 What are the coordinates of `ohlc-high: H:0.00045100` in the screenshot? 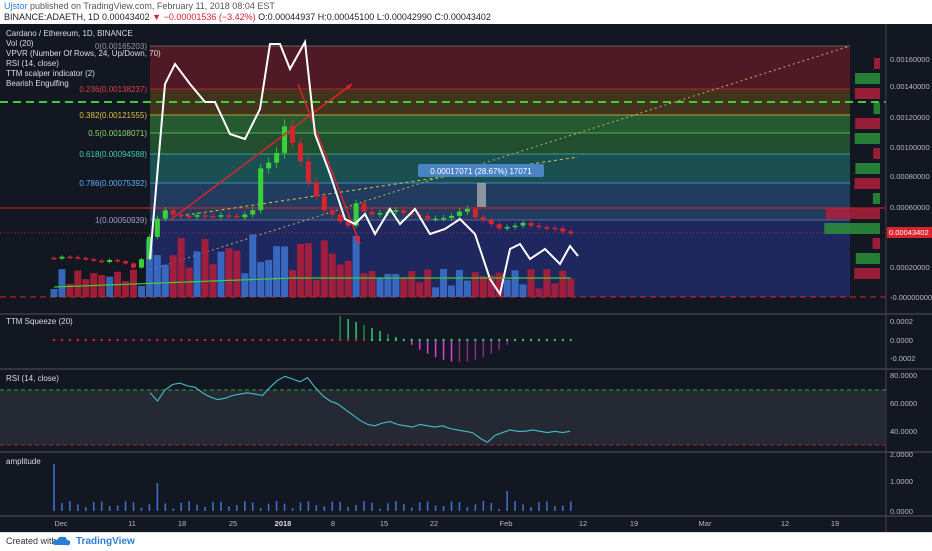 It's located at (346, 17).